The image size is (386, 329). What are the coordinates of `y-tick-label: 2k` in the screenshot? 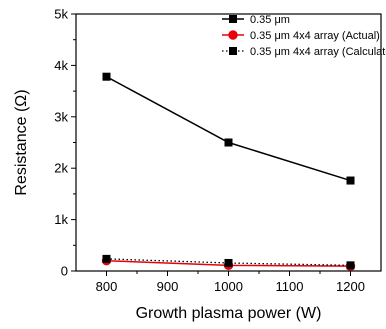 It's located at (61, 168).